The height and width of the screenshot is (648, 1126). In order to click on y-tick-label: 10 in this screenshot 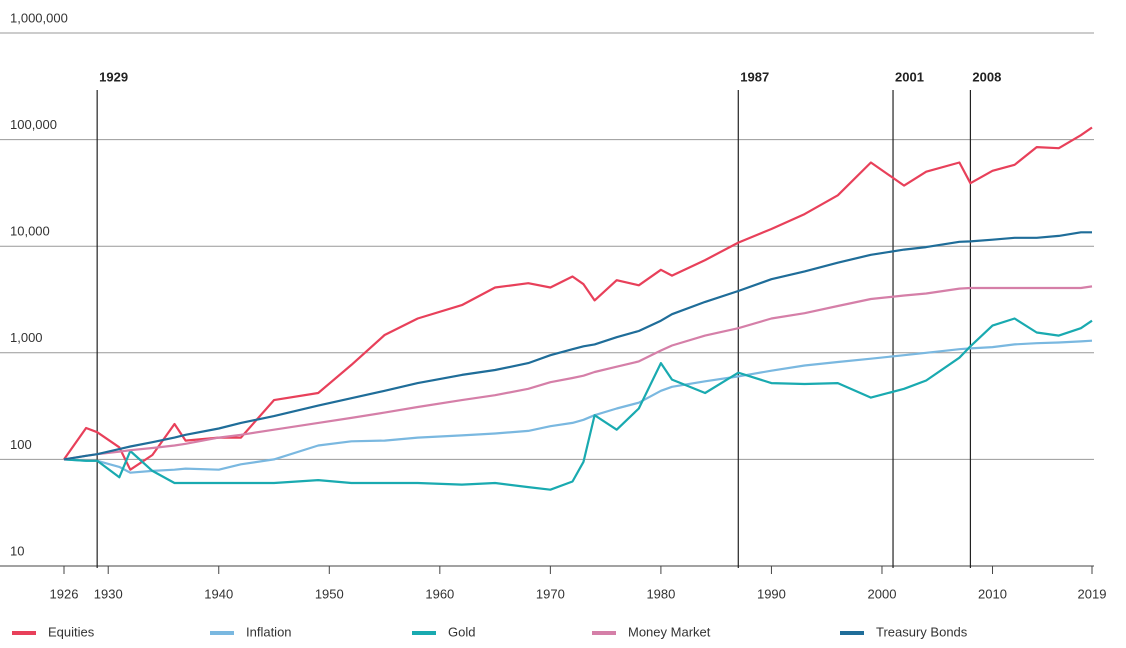, I will do `click(17, 550)`.